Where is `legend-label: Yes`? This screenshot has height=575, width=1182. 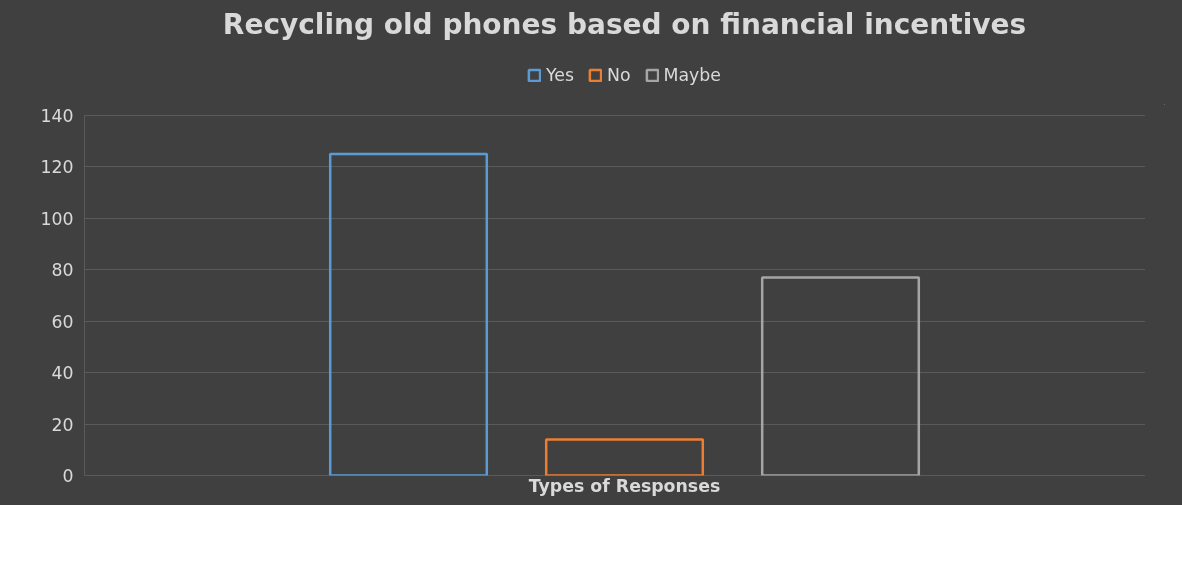 legend-label: Yes is located at coordinates (559, 75).